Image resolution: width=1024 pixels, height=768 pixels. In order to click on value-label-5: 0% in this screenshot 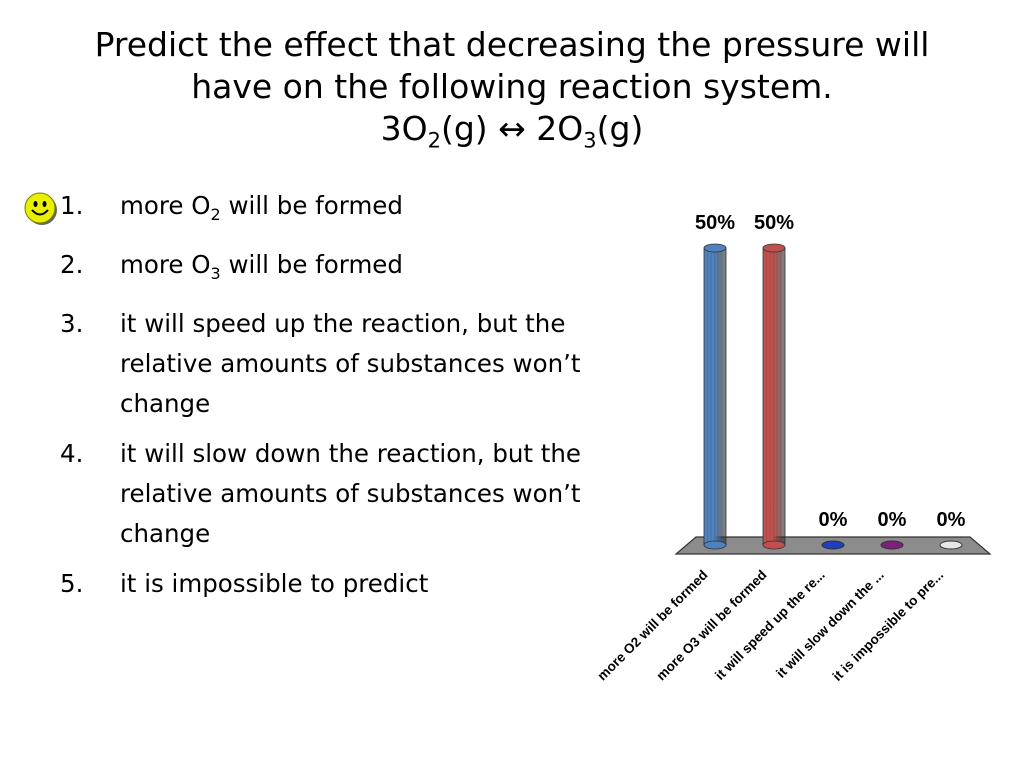, I will do `click(951, 520)`.